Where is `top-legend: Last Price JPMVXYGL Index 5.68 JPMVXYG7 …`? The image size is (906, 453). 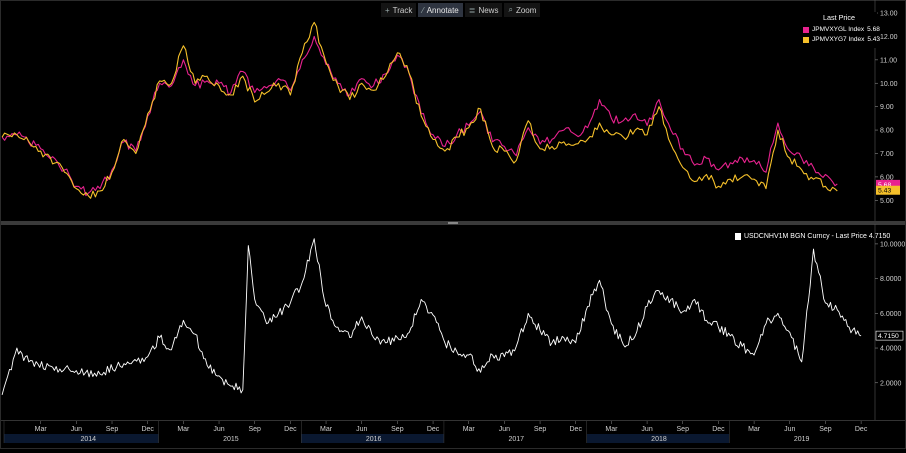
top-legend: Last Price JPMVXYGL Index 5.68 JPMVXYG7 … is located at coordinates (840, 30).